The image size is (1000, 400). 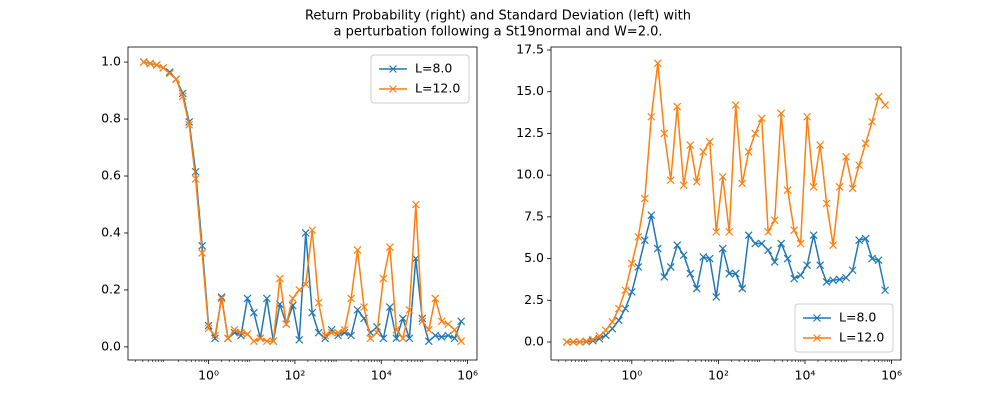 I want to click on y-tick-label: 15.0, so click(x=530, y=90).